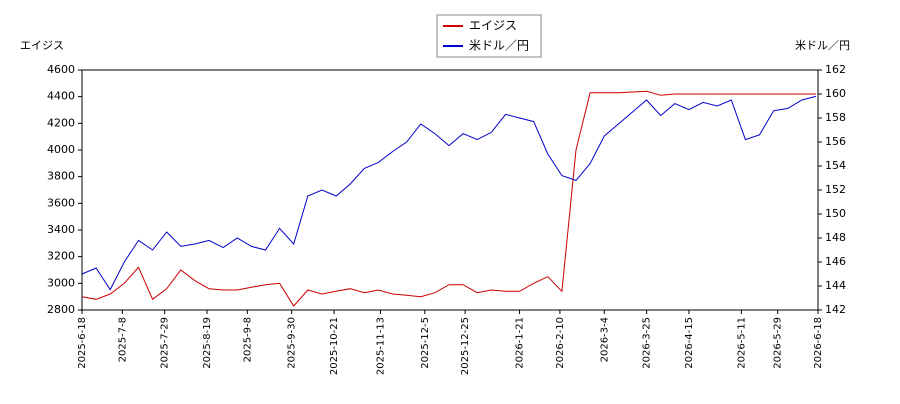  Describe the element at coordinates (61, 282) in the screenshot. I see `y-tick-label: 3000` at that location.